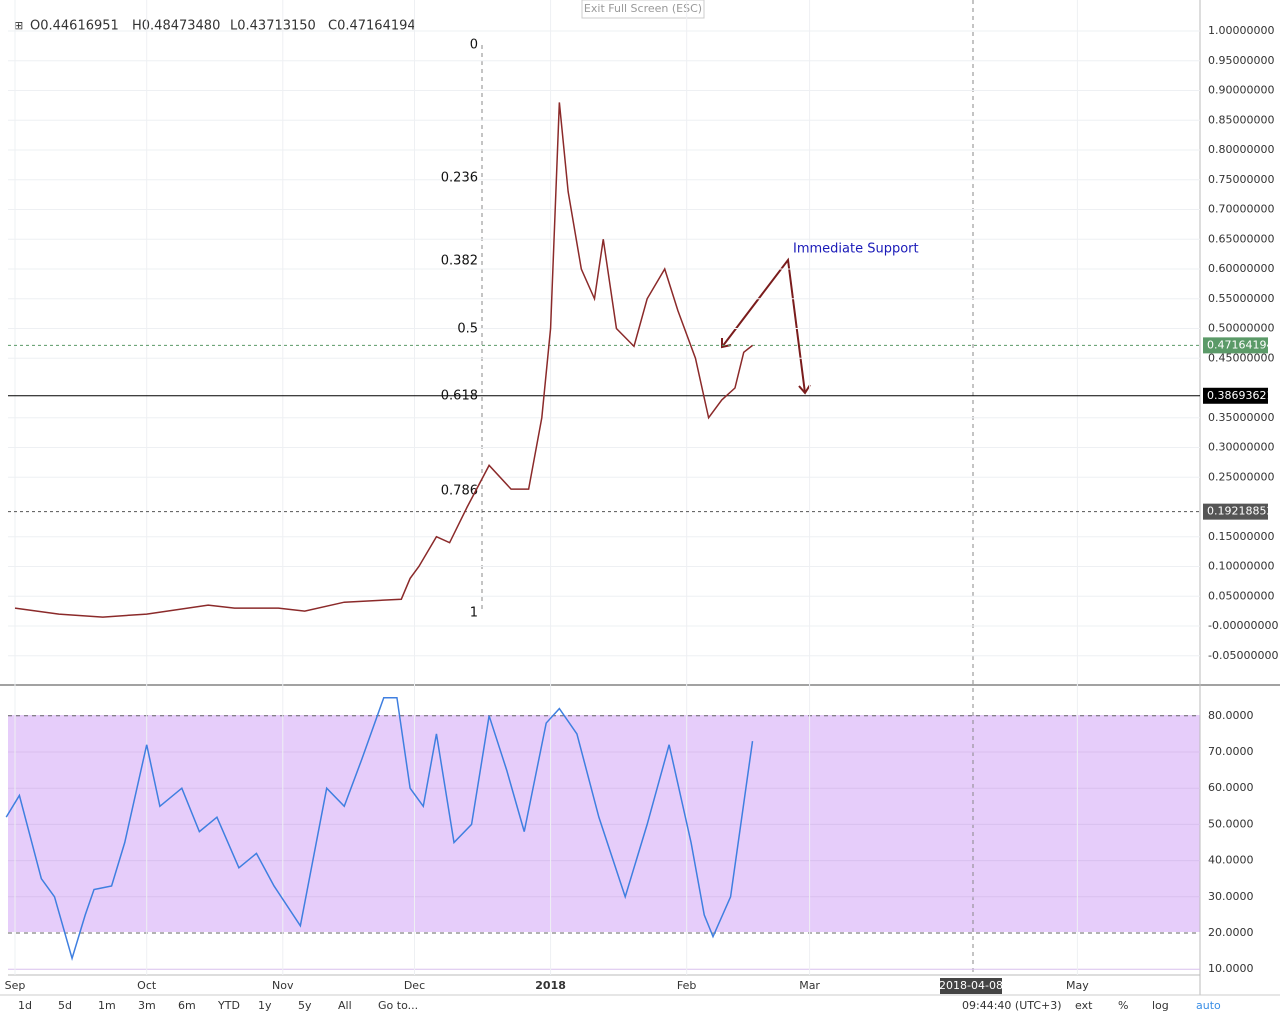  Describe the element at coordinates (474, 45) in the screenshot. I see `fib-label: 0` at that location.